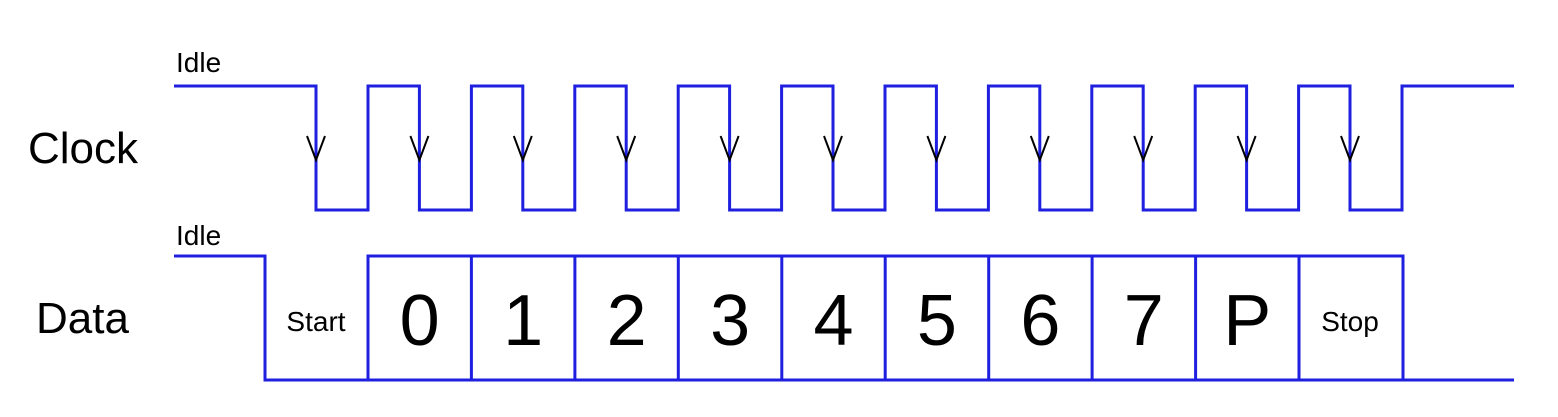 Image resolution: width=1558 pixels, height=417 pixels. What do you see at coordinates (198, 62) in the screenshot?
I see `clock-idle-label: Idle` at bounding box center [198, 62].